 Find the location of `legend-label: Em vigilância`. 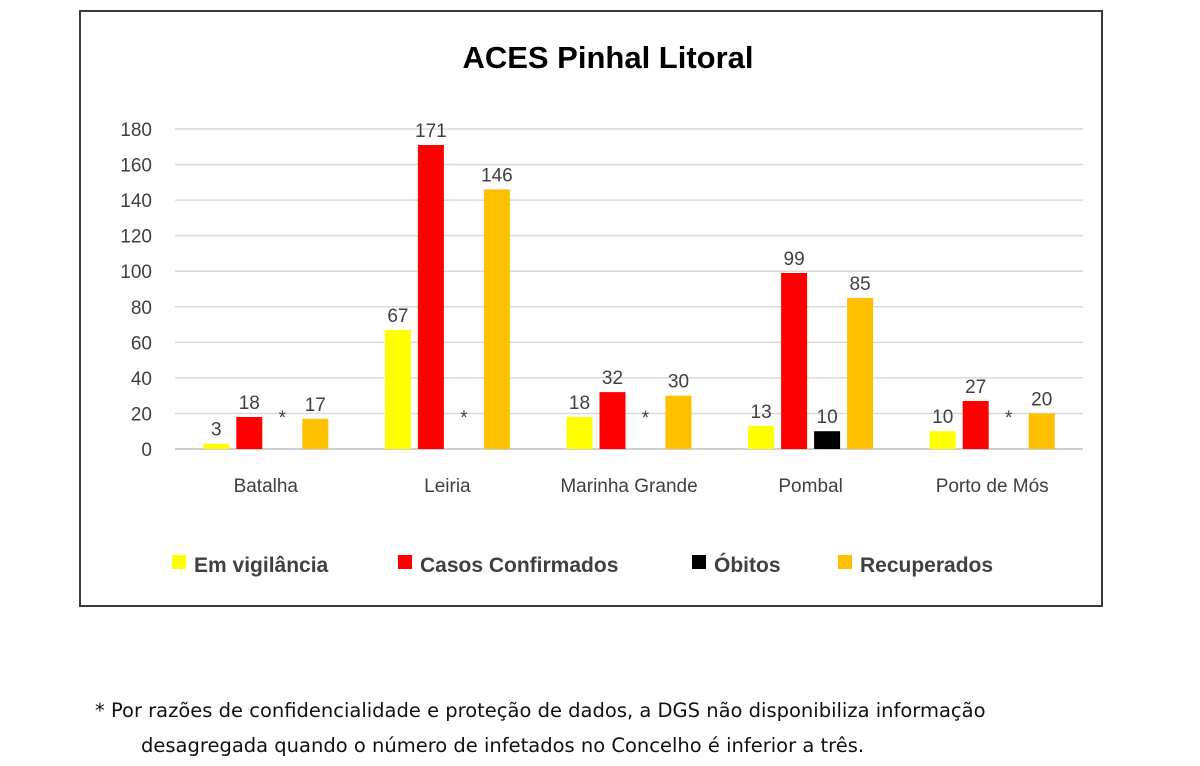

legend-label: Em vigilância is located at coordinates (261, 565).